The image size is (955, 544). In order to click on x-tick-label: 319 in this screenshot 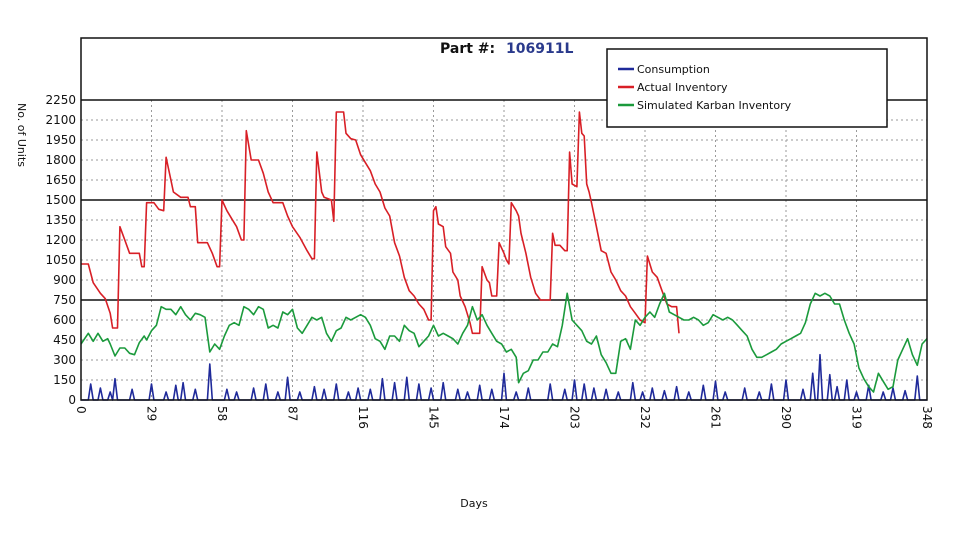, I will do `click(857, 417)`.